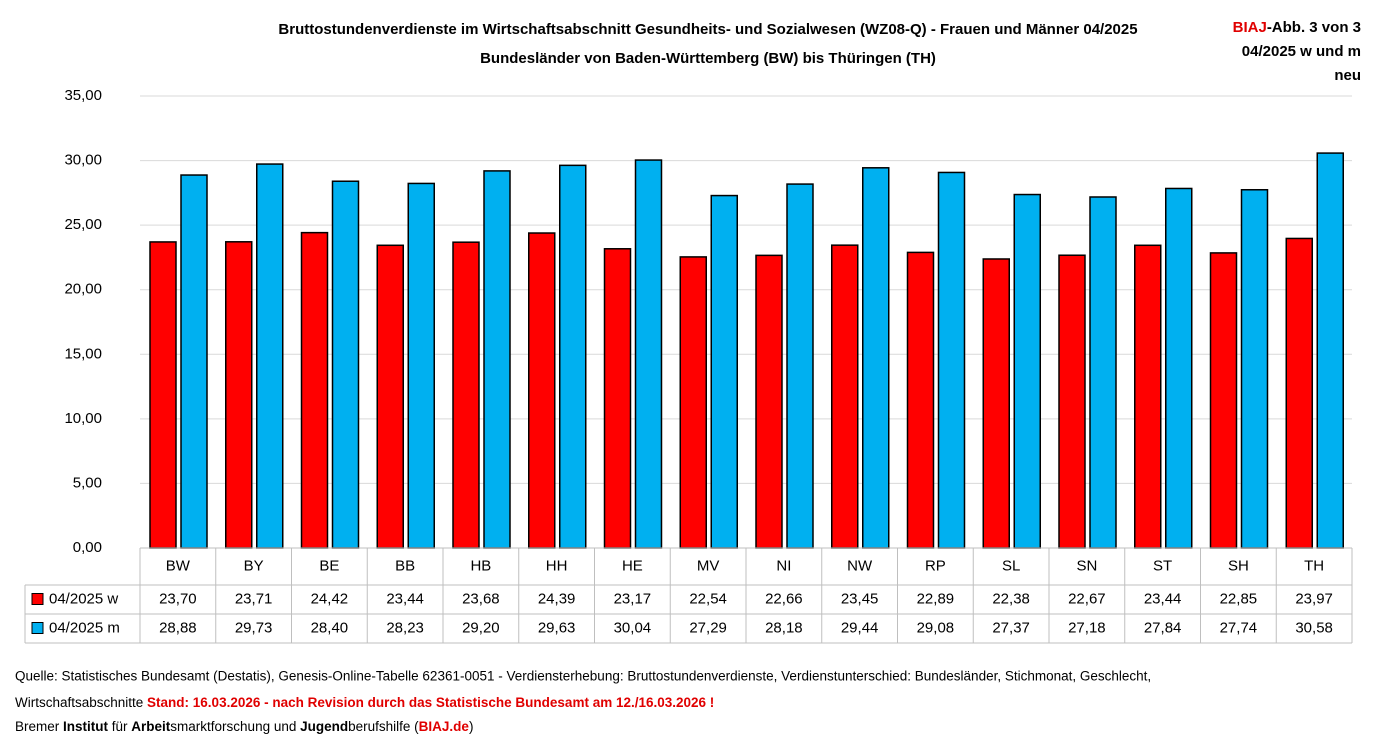 The height and width of the screenshot is (744, 1377). Describe the element at coordinates (87, 482) in the screenshot. I see `y-tick-label: 5,00` at that location.